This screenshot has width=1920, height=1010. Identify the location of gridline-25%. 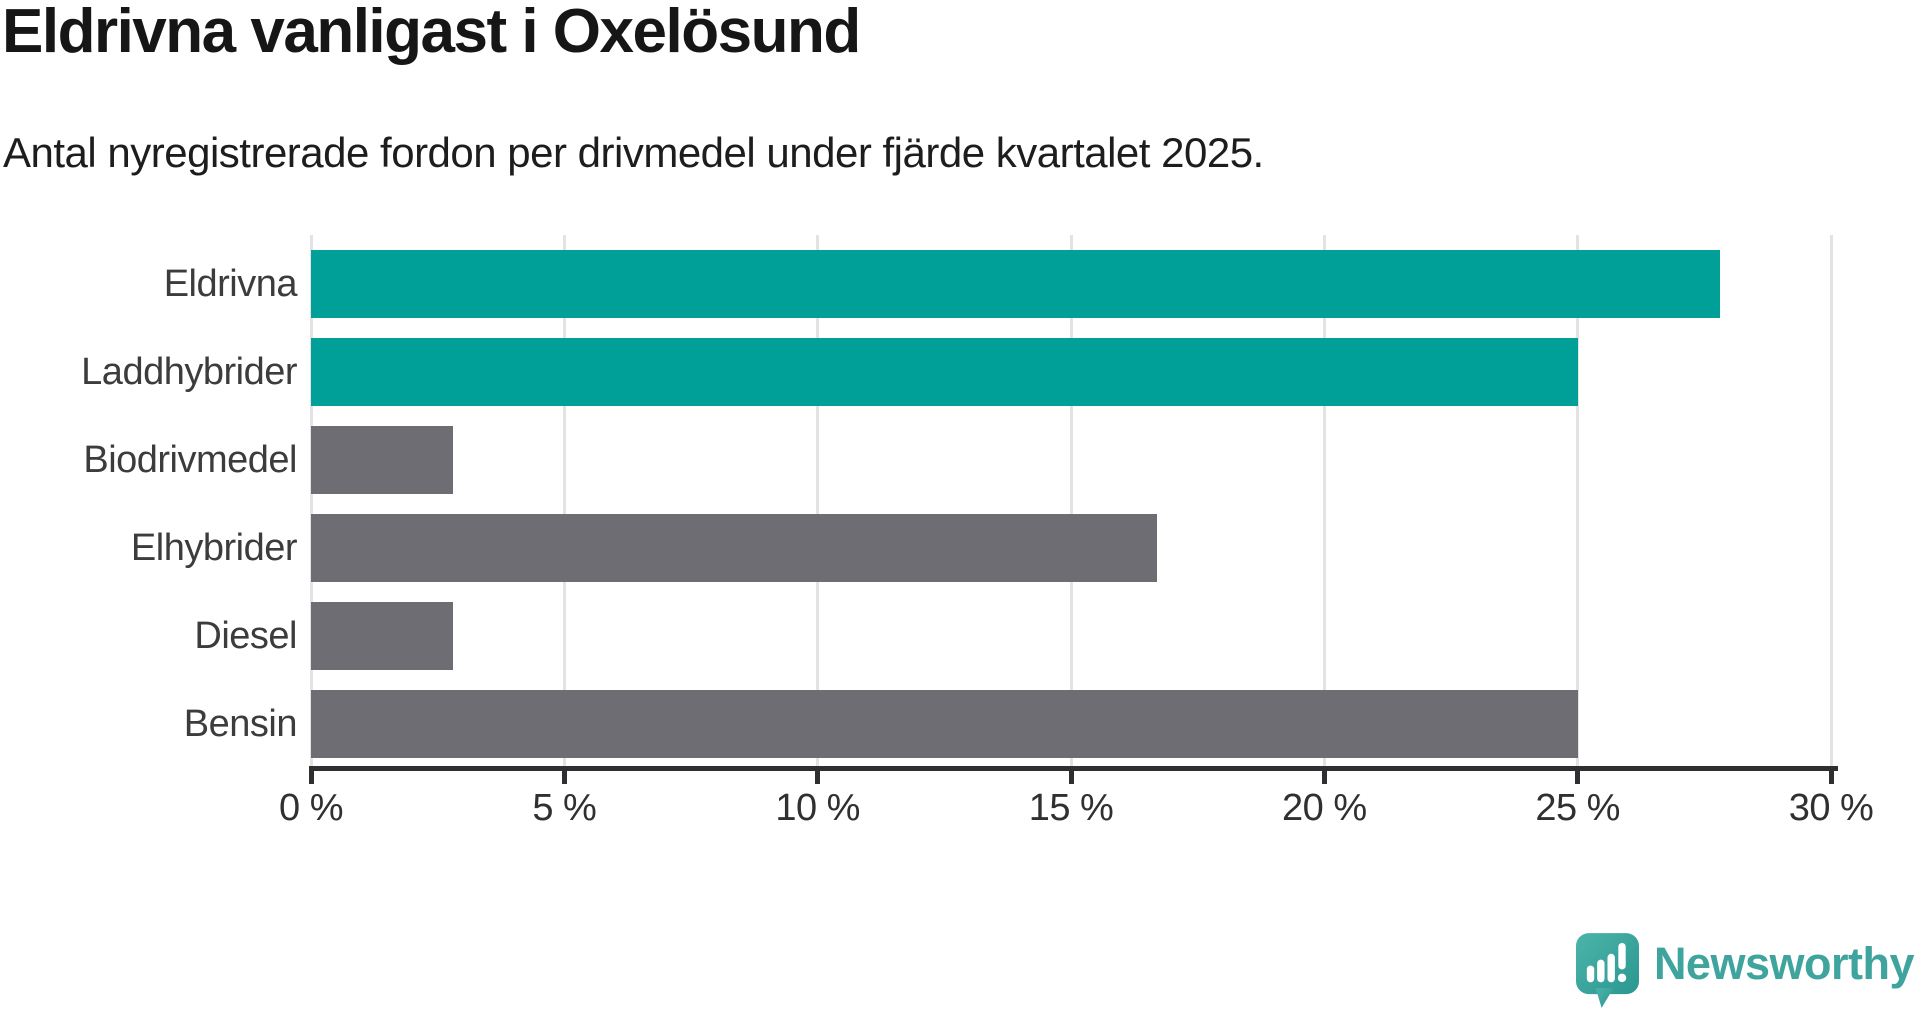
(1578, 501).